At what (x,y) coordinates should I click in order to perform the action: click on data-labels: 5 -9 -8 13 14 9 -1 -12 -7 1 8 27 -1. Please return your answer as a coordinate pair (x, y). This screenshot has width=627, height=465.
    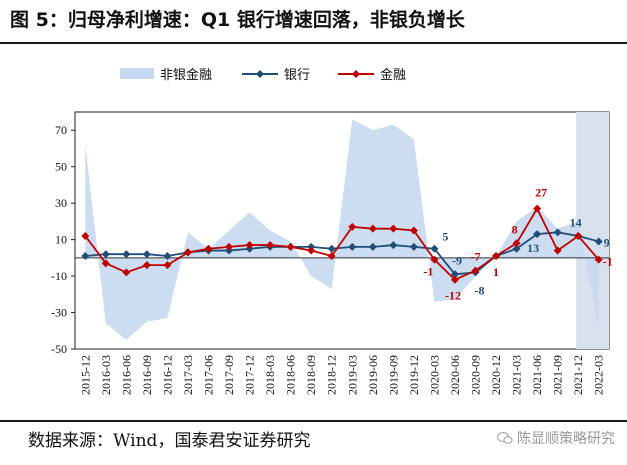
    Looking at the image, I should click on (517, 244).